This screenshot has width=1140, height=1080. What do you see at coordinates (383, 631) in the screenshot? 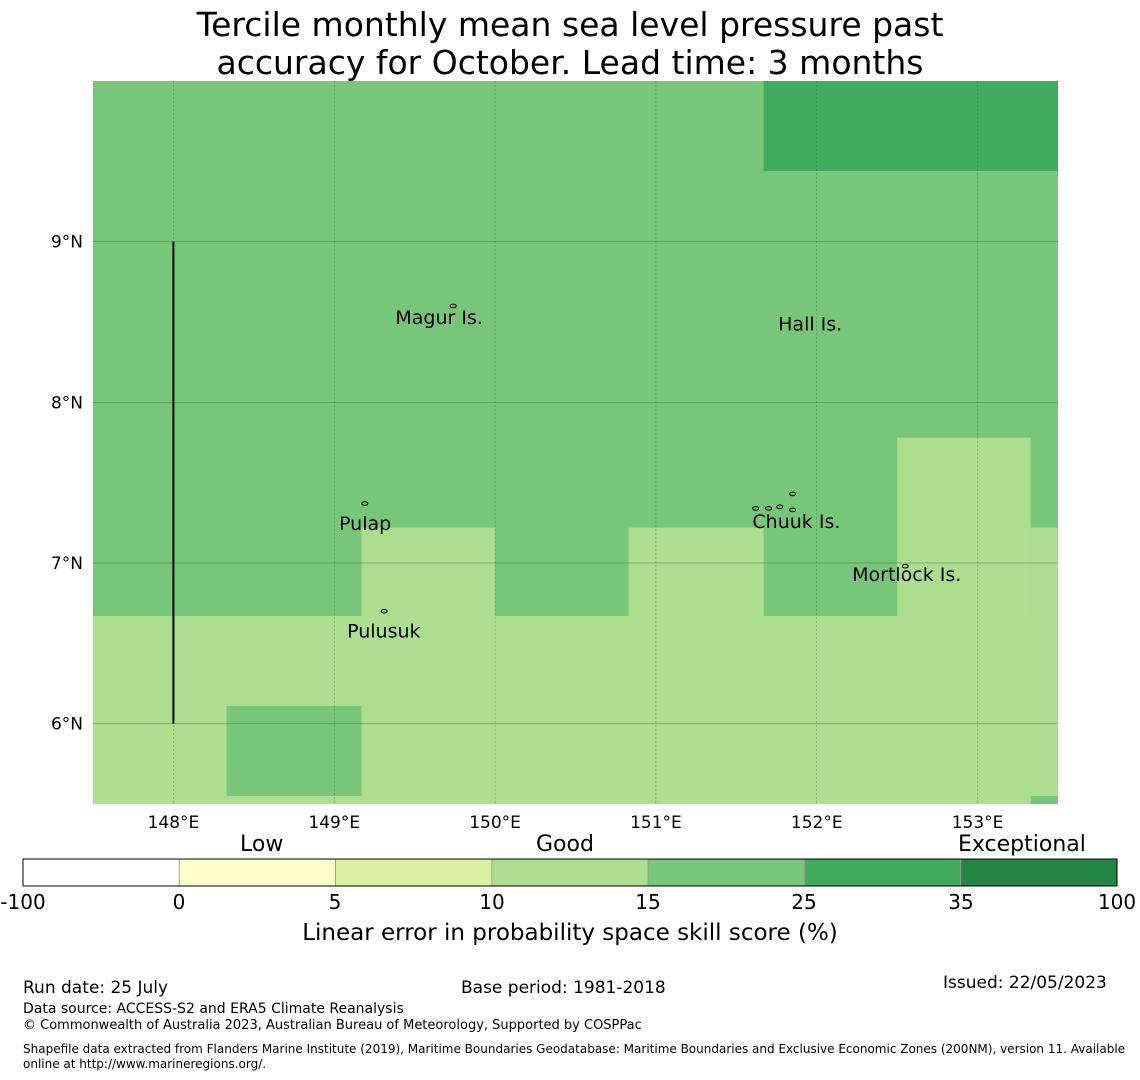
I see `place-label: Pulusuk` at bounding box center [383, 631].